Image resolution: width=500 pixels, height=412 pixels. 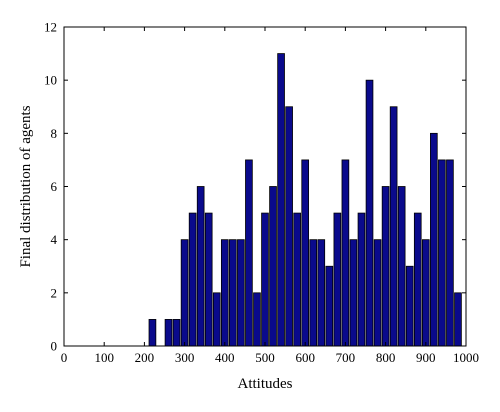 What do you see at coordinates (185, 357) in the screenshot?
I see `x-tick-label: 300` at bounding box center [185, 357].